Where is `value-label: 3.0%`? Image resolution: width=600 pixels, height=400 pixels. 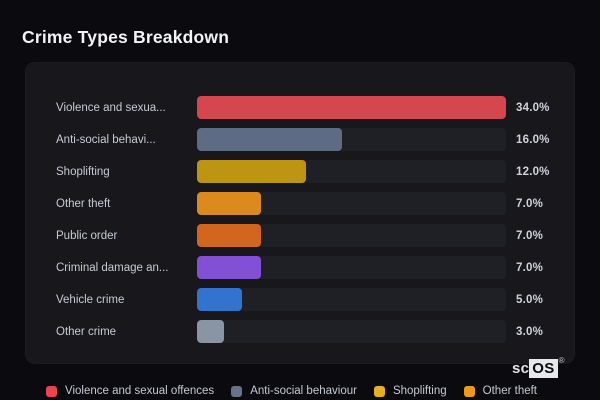
value-label: 3.0% is located at coordinates (530, 331).